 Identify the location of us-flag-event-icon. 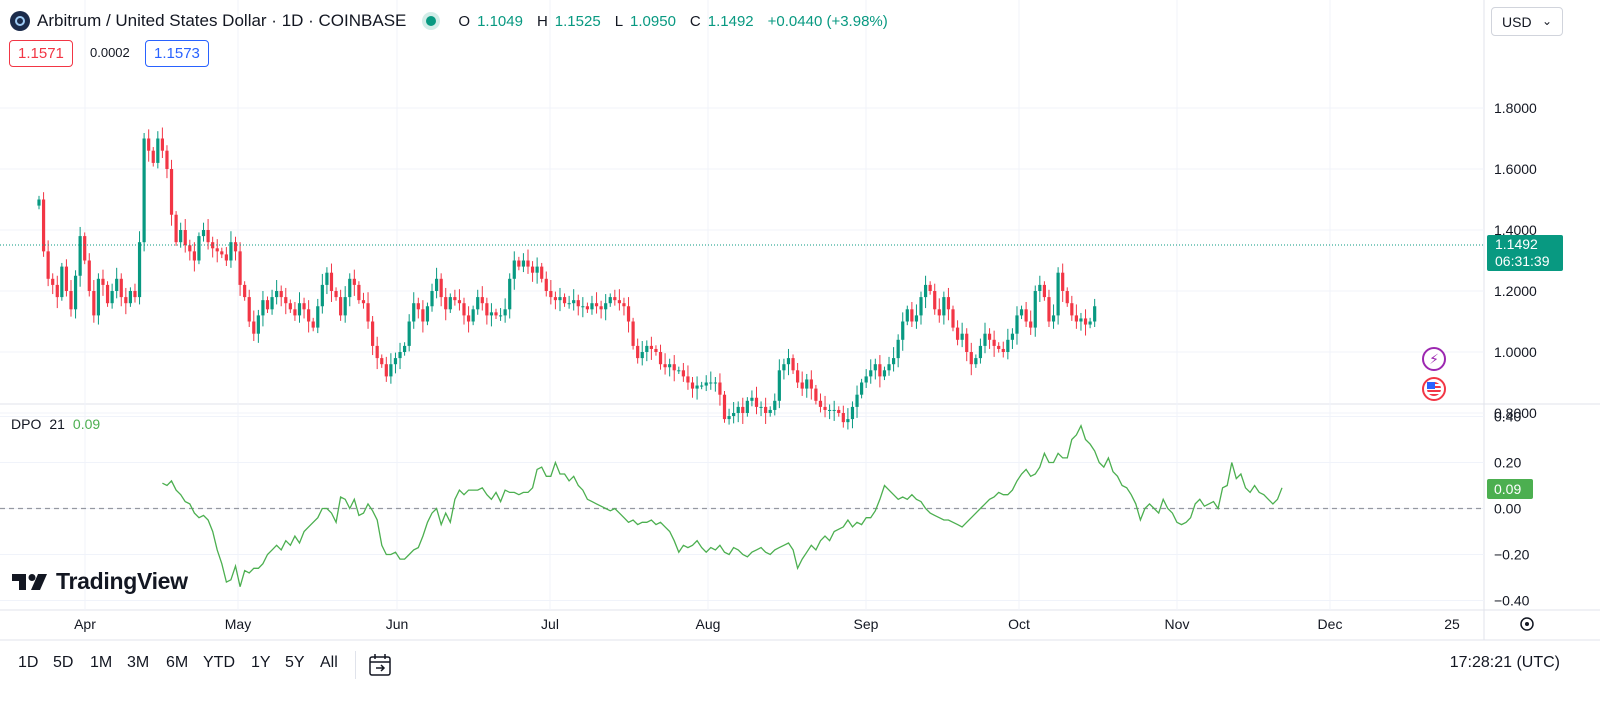
(1434, 389).